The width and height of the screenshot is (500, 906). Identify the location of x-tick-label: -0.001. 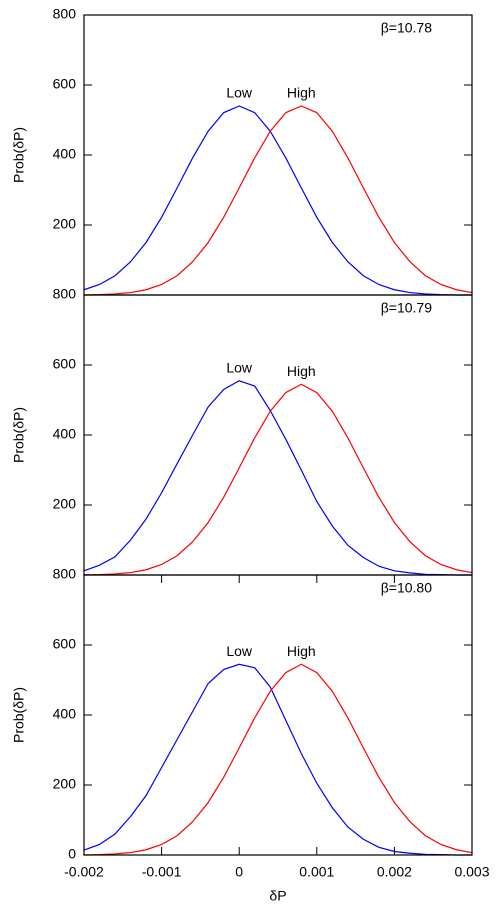
(162, 872).